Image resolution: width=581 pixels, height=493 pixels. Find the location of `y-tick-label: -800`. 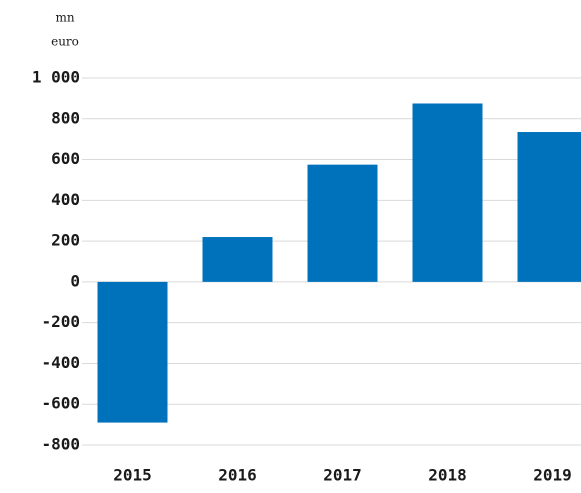

y-tick-label: -800 is located at coordinates (60, 444).